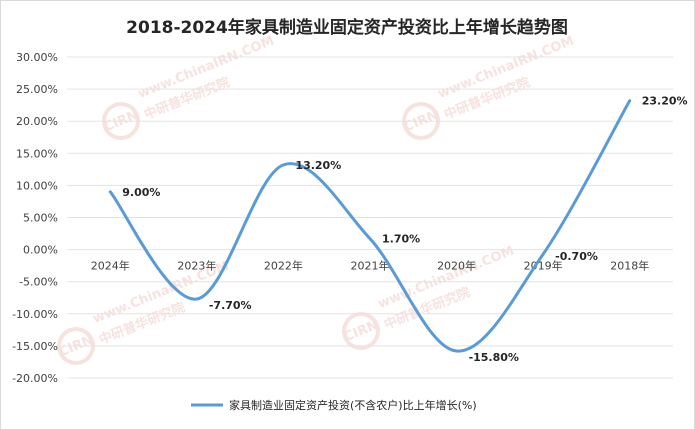 This screenshot has height=430, width=695. I want to click on chart-title: 2018-2024年家具制造业固定资产投资比上年增长趋势图, so click(347, 27).